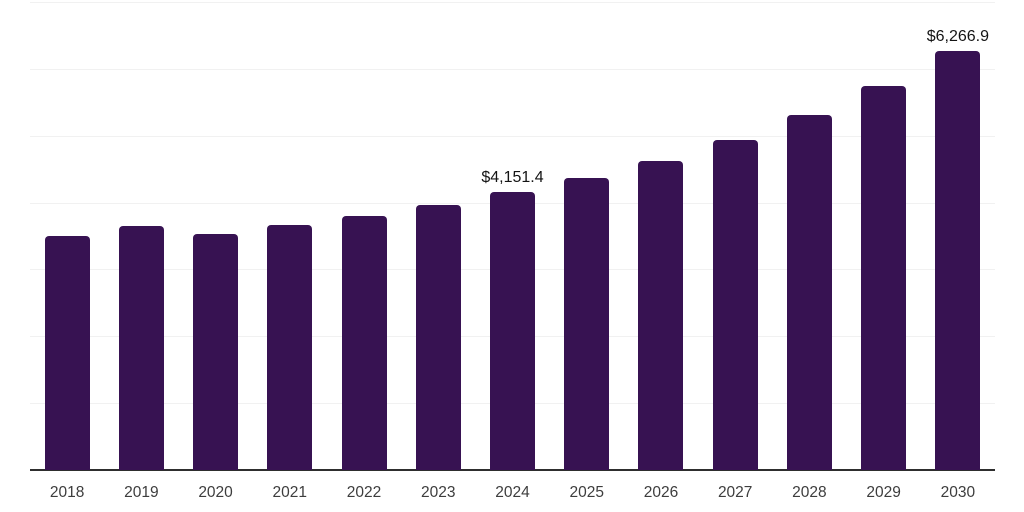 This screenshot has width=1024, height=512. I want to click on bar-2023, so click(438, 337).